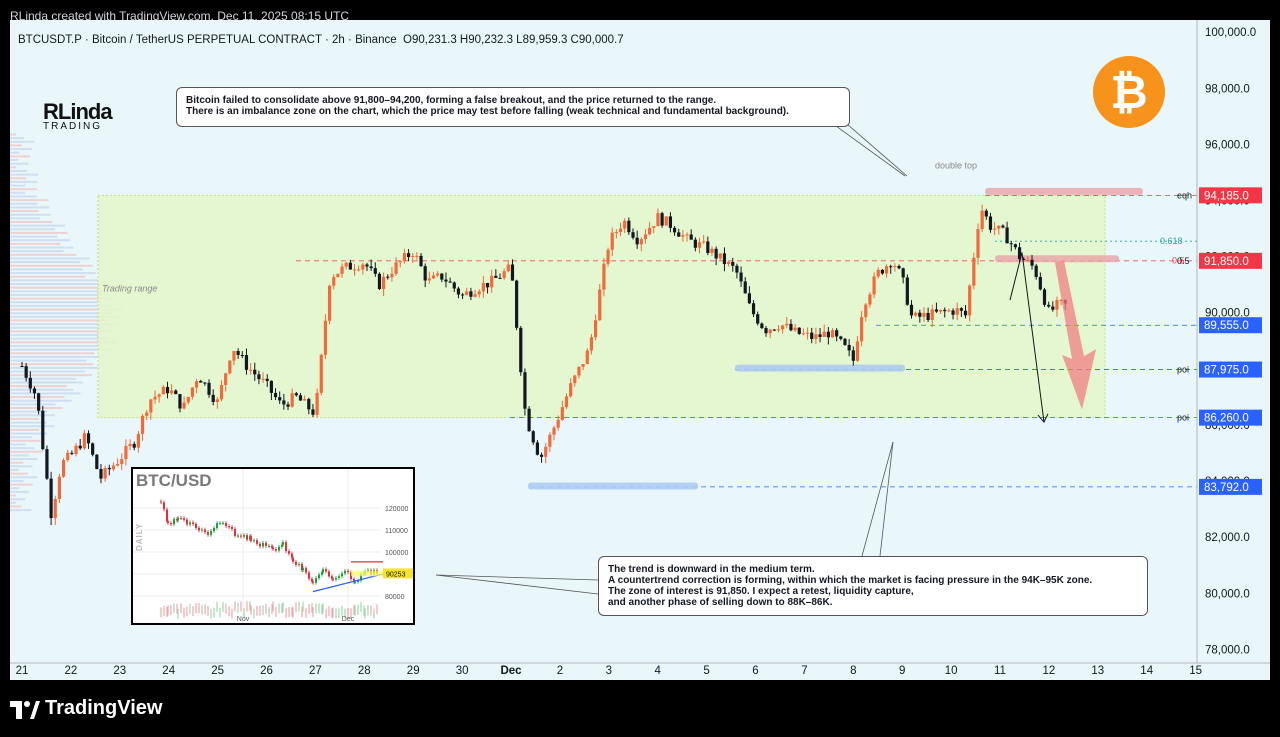 The image size is (1280, 737). What do you see at coordinates (609, 671) in the screenshot?
I see `time-axis-tick: 3` at bounding box center [609, 671].